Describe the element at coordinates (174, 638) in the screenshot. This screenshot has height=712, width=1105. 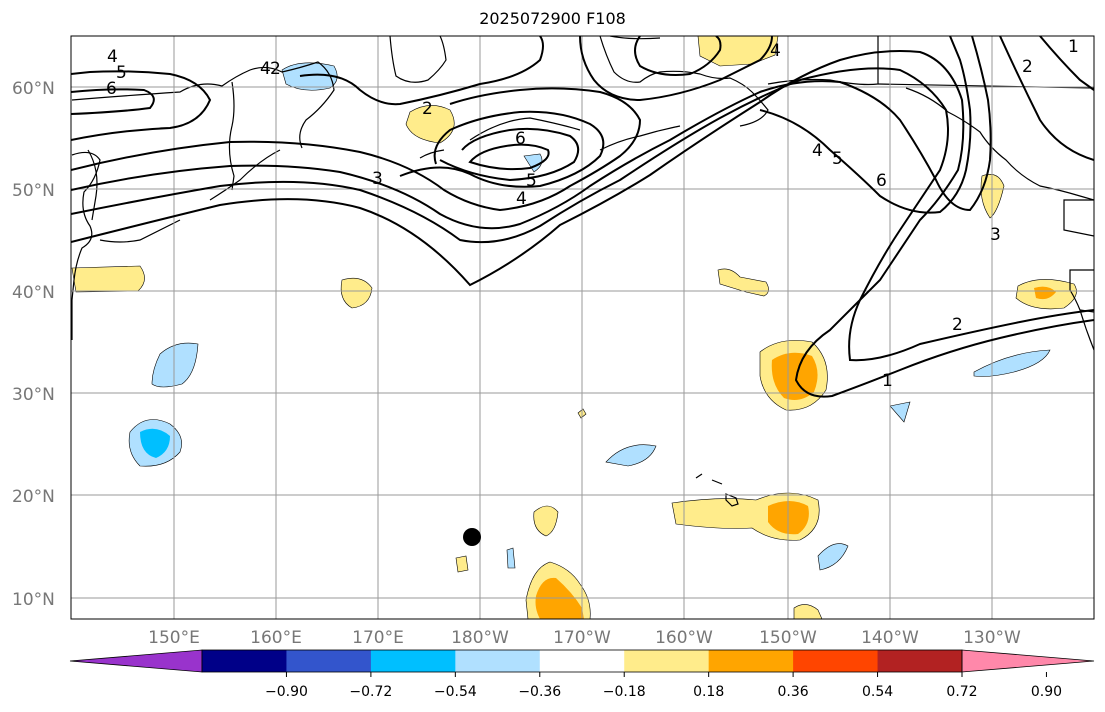
I see `lon-label: 150°E` at that location.